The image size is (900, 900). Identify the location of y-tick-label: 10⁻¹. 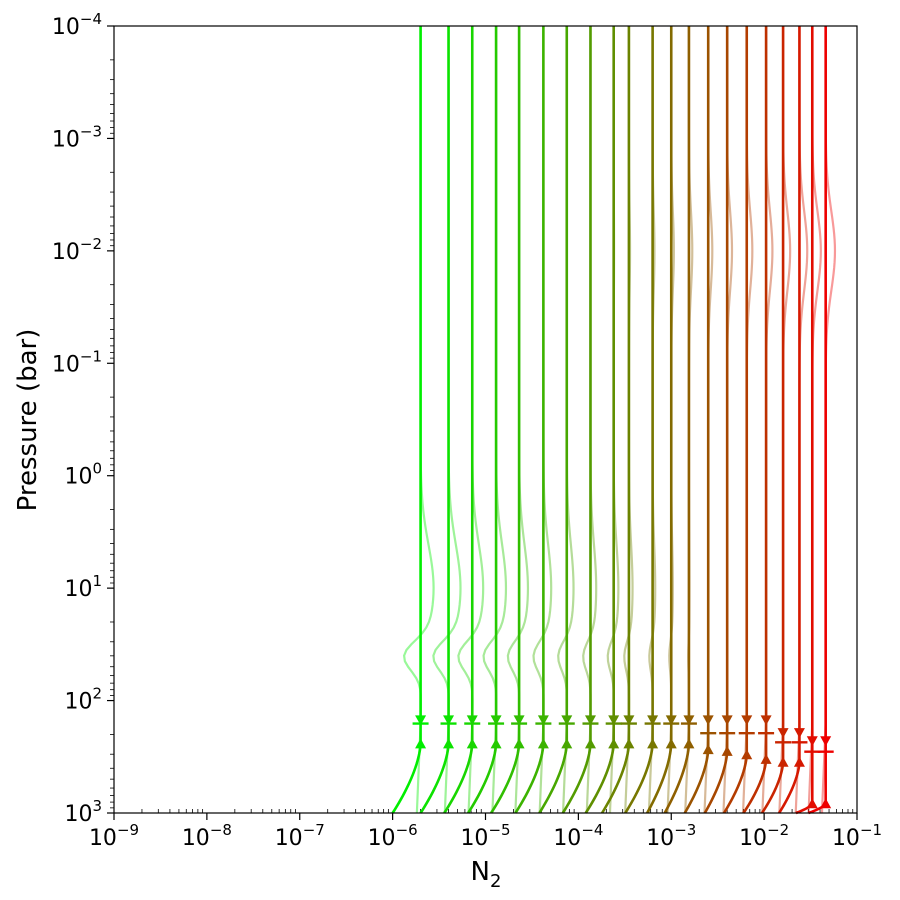
(77, 362).